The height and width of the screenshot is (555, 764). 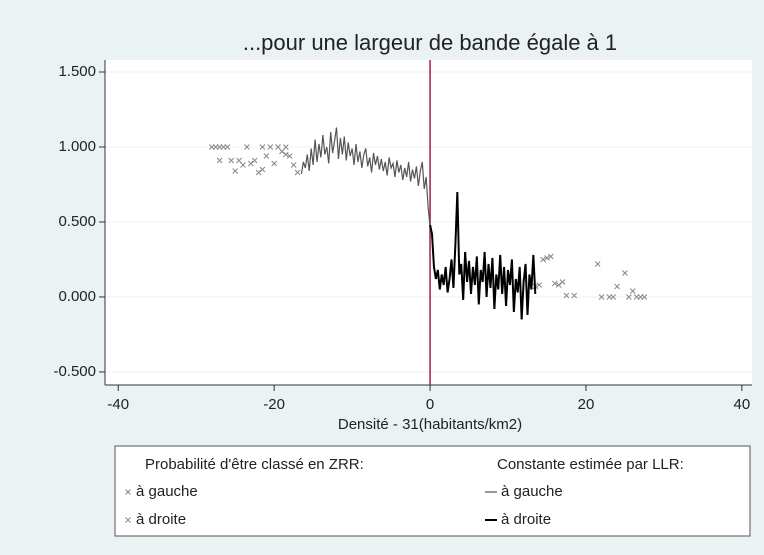 I want to click on x-tick-label: -40, so click(x=118, y=404).